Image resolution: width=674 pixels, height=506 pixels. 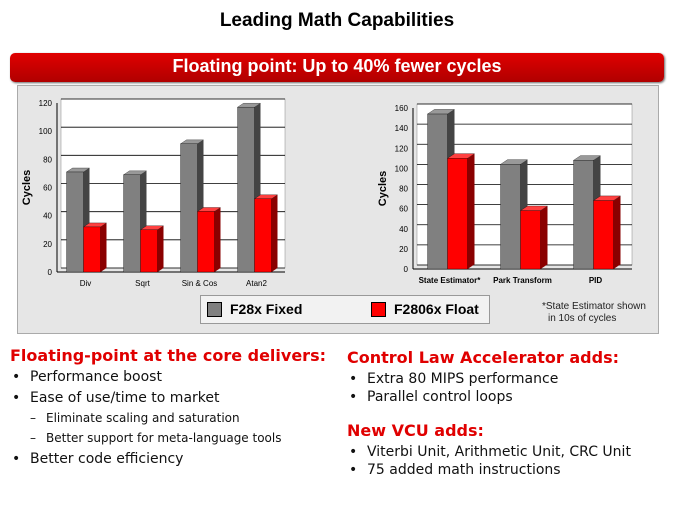 What do you see at coordinates (582, 318) in the screenshot?
I see `footnote-line: in 10s of cycles` at bounding box center [582, 318].